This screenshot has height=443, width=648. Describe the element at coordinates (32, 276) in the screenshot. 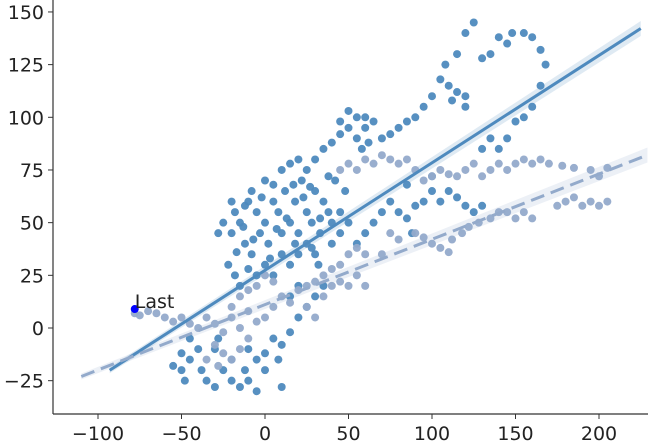

I see `y-tick-label: 25` at that location.